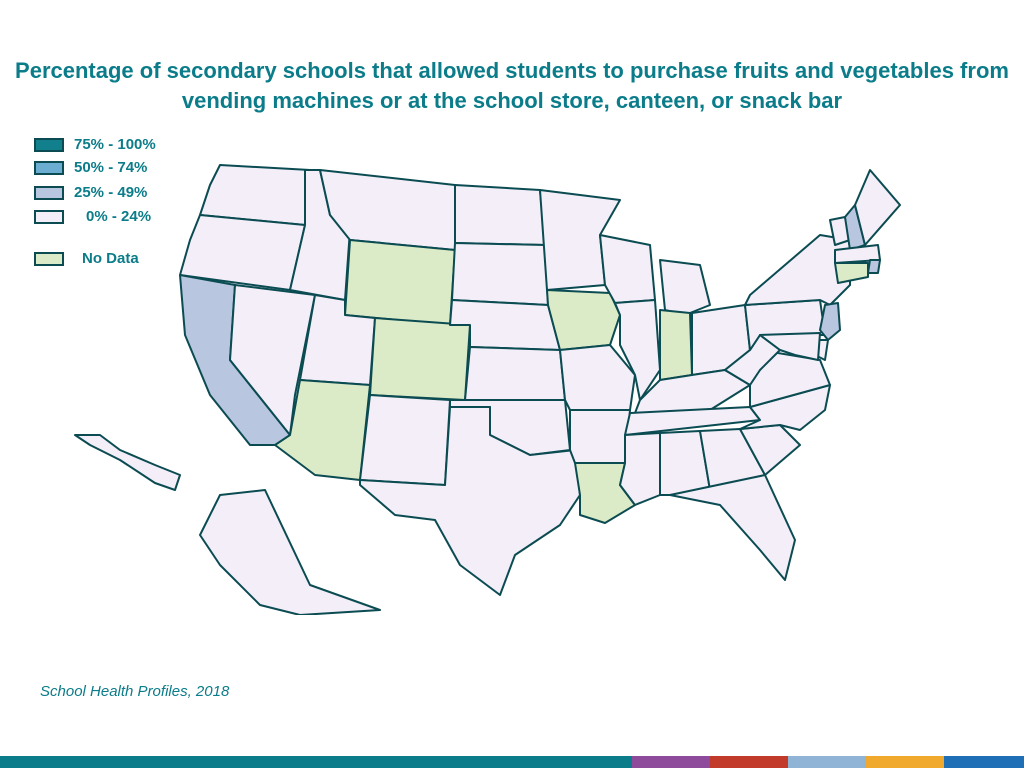 This screenshot has height=768, width=1024. What do you see at coordinates (111, 192) in the screenshot?
I see `legend-label: 25% - 49%` at bounding box center [111, 192].